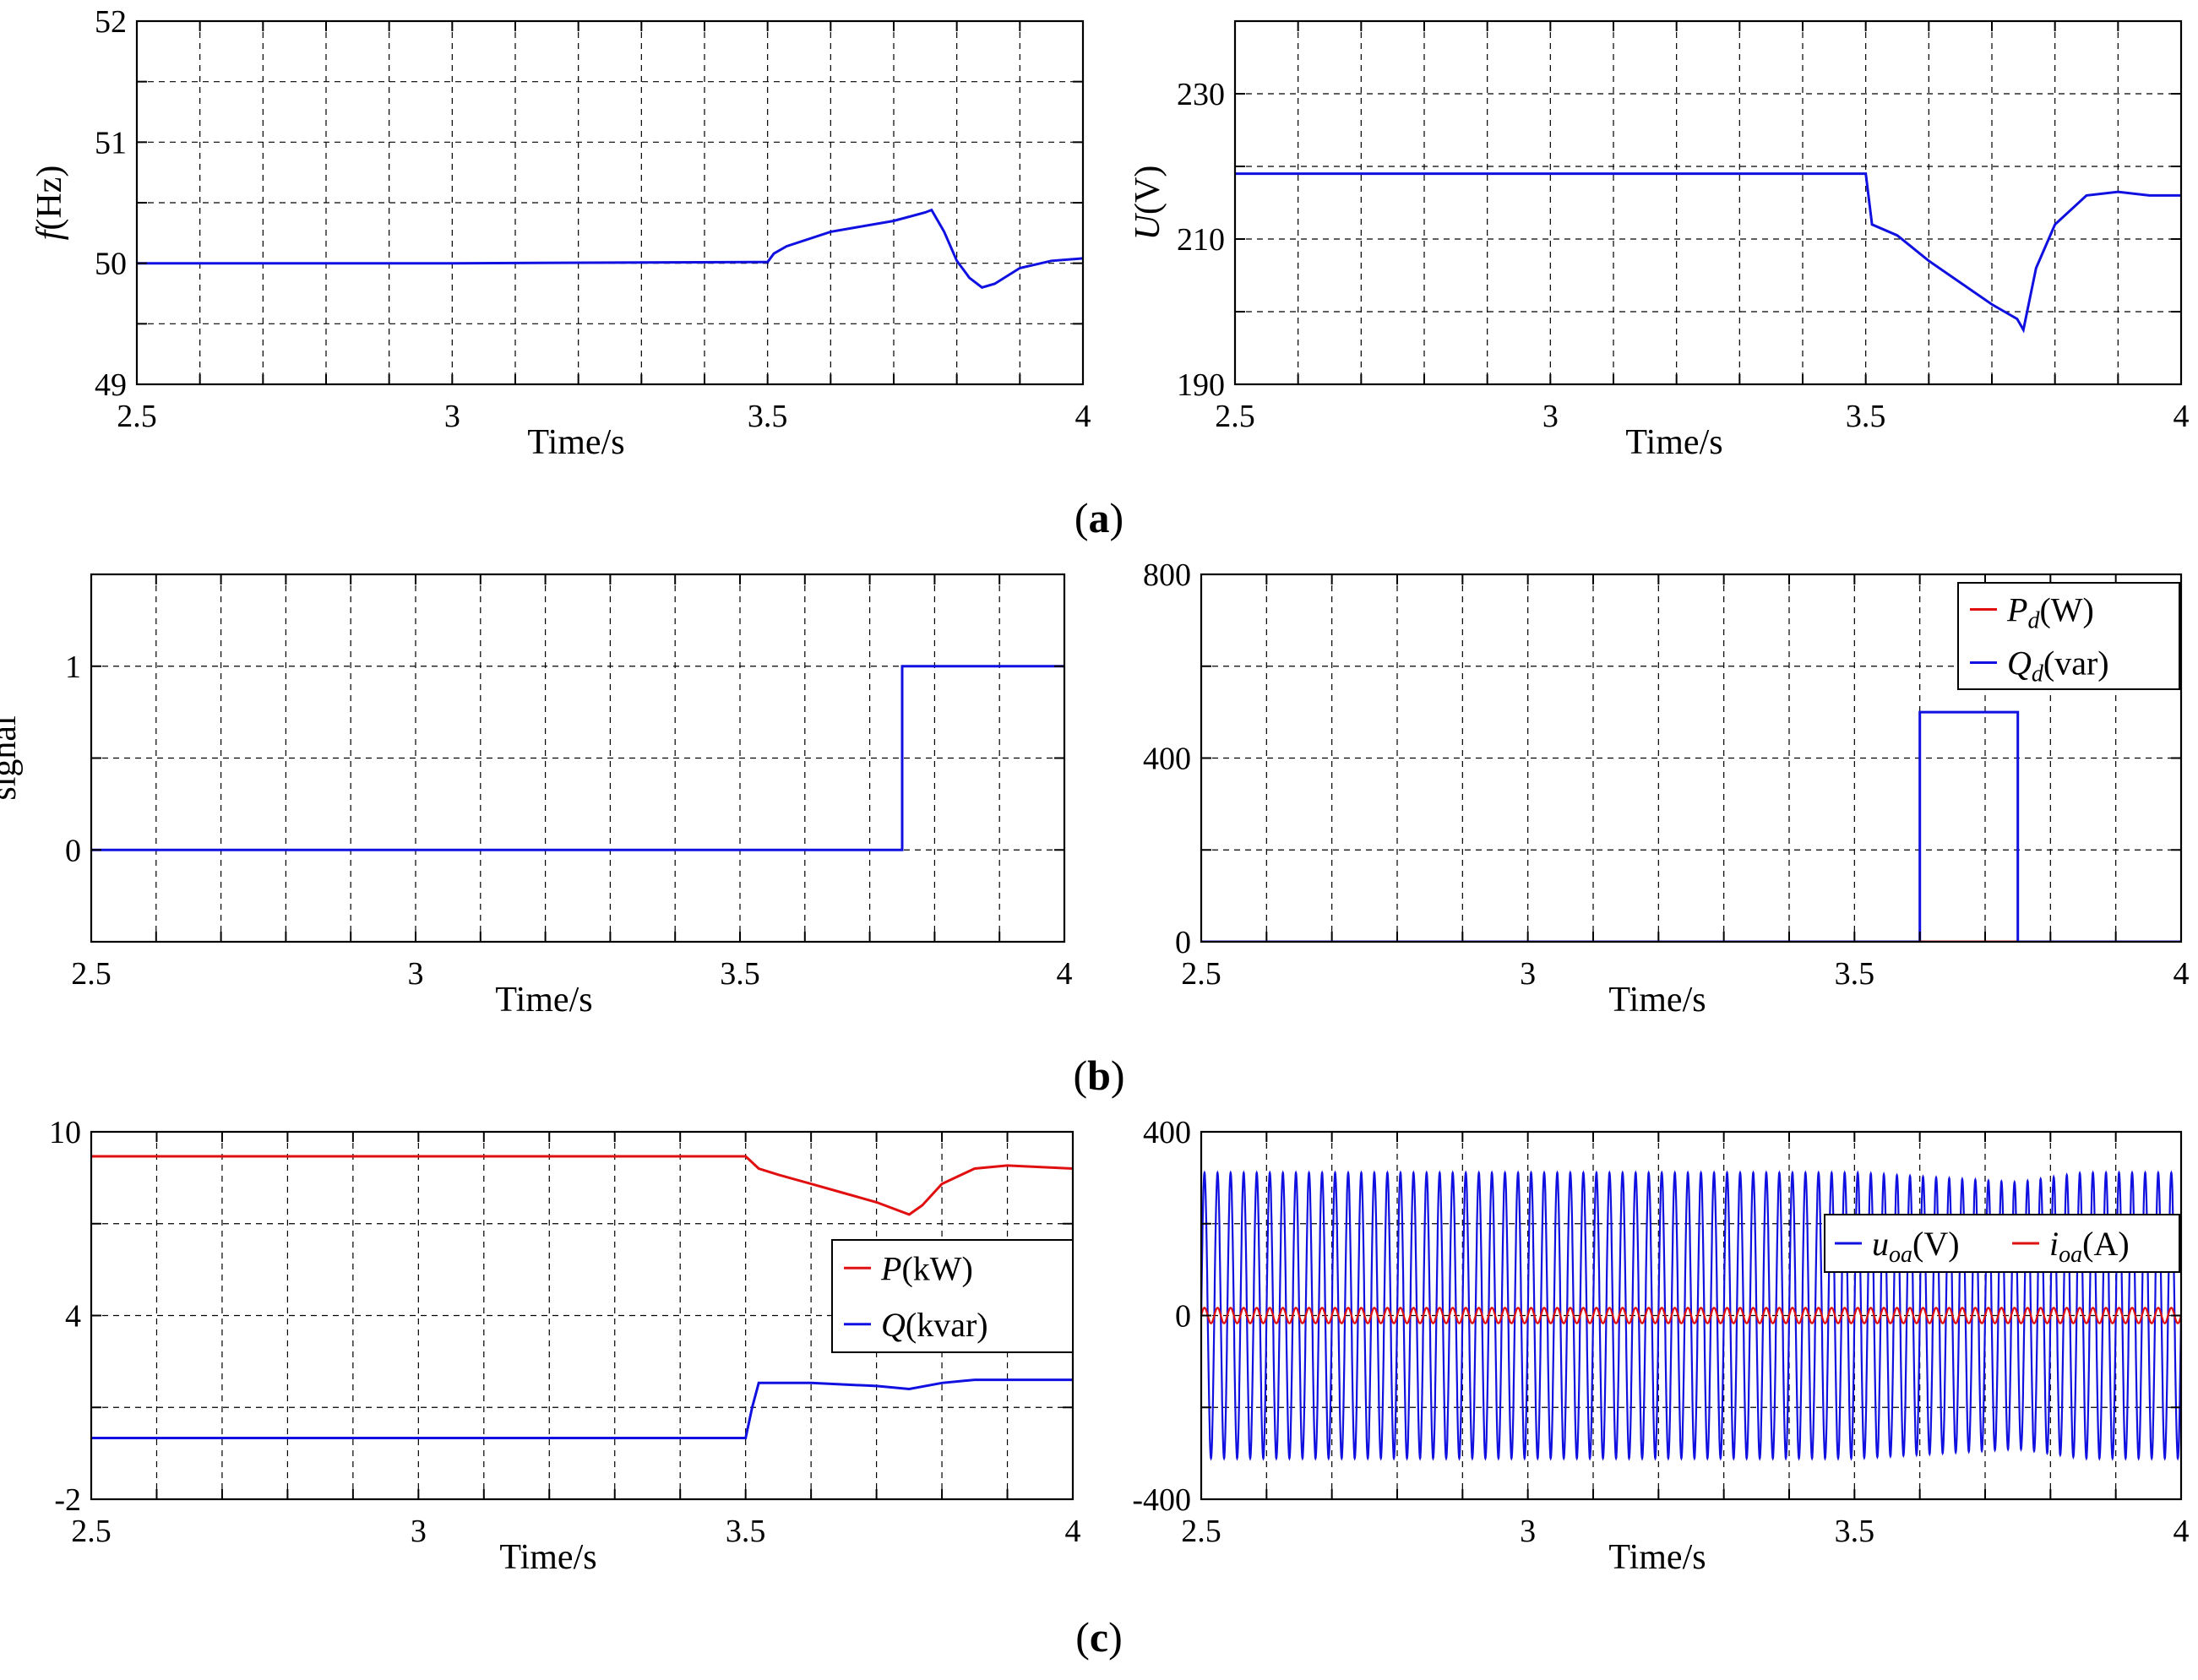 This screenshot has width=2198, height=1680. Describe the element at coordinates (1099, 517) in the screenshot. I see `panel-label-a: (a)` at that location.